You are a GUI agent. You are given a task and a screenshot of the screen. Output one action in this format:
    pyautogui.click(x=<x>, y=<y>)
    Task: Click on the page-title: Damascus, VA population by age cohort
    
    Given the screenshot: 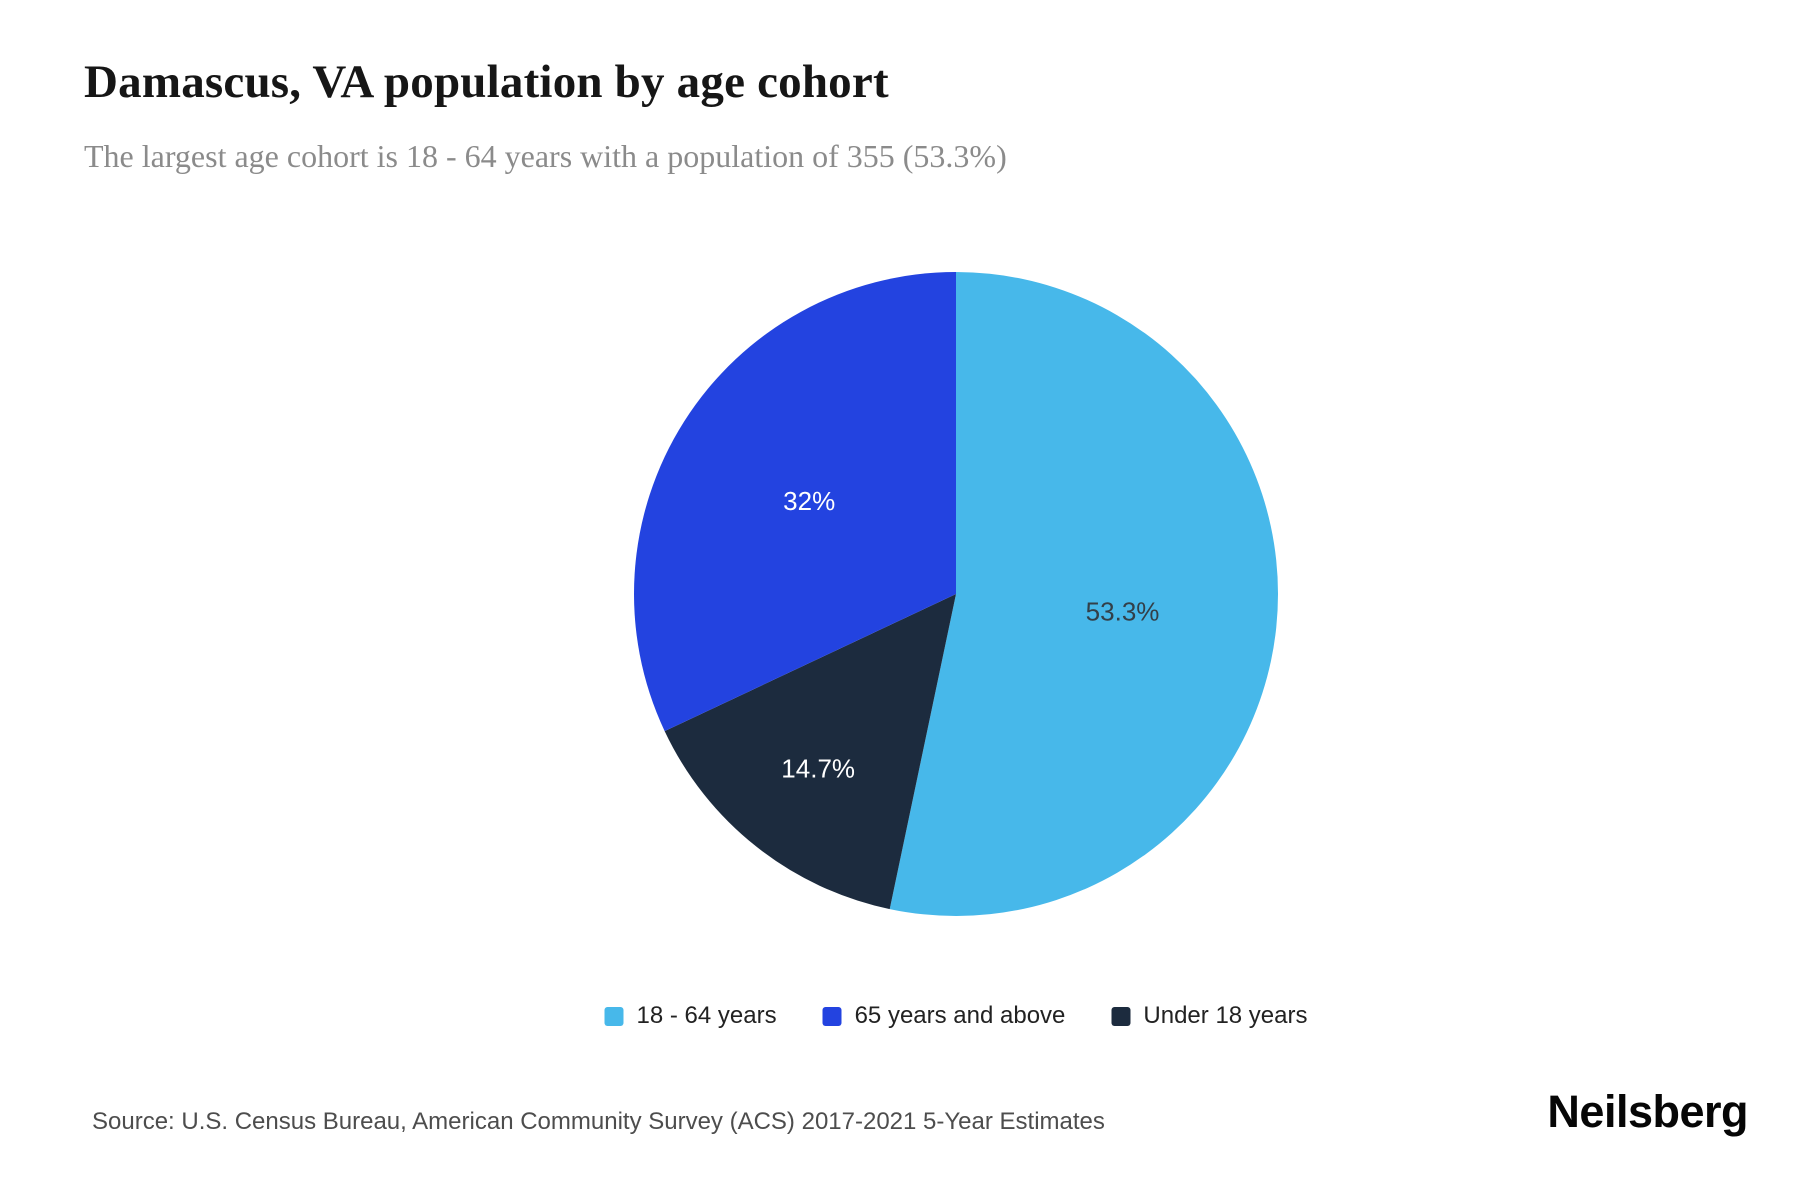 What is the action you would take?
    pyautogui.click(x=486, y=82)
    